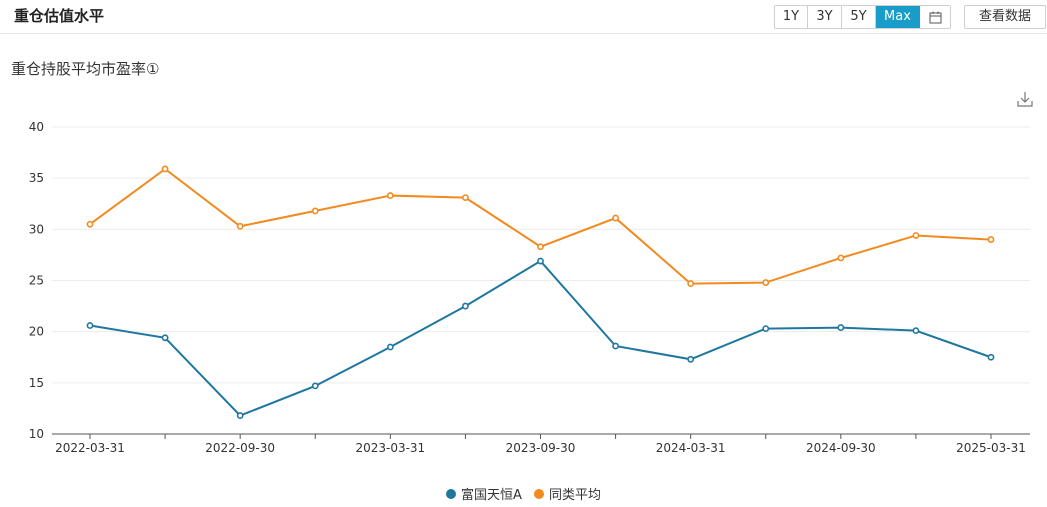  Describe the element at coordinates (59, 16) in the screenshot. I see `page-title: 重仓估值水平` at that location.